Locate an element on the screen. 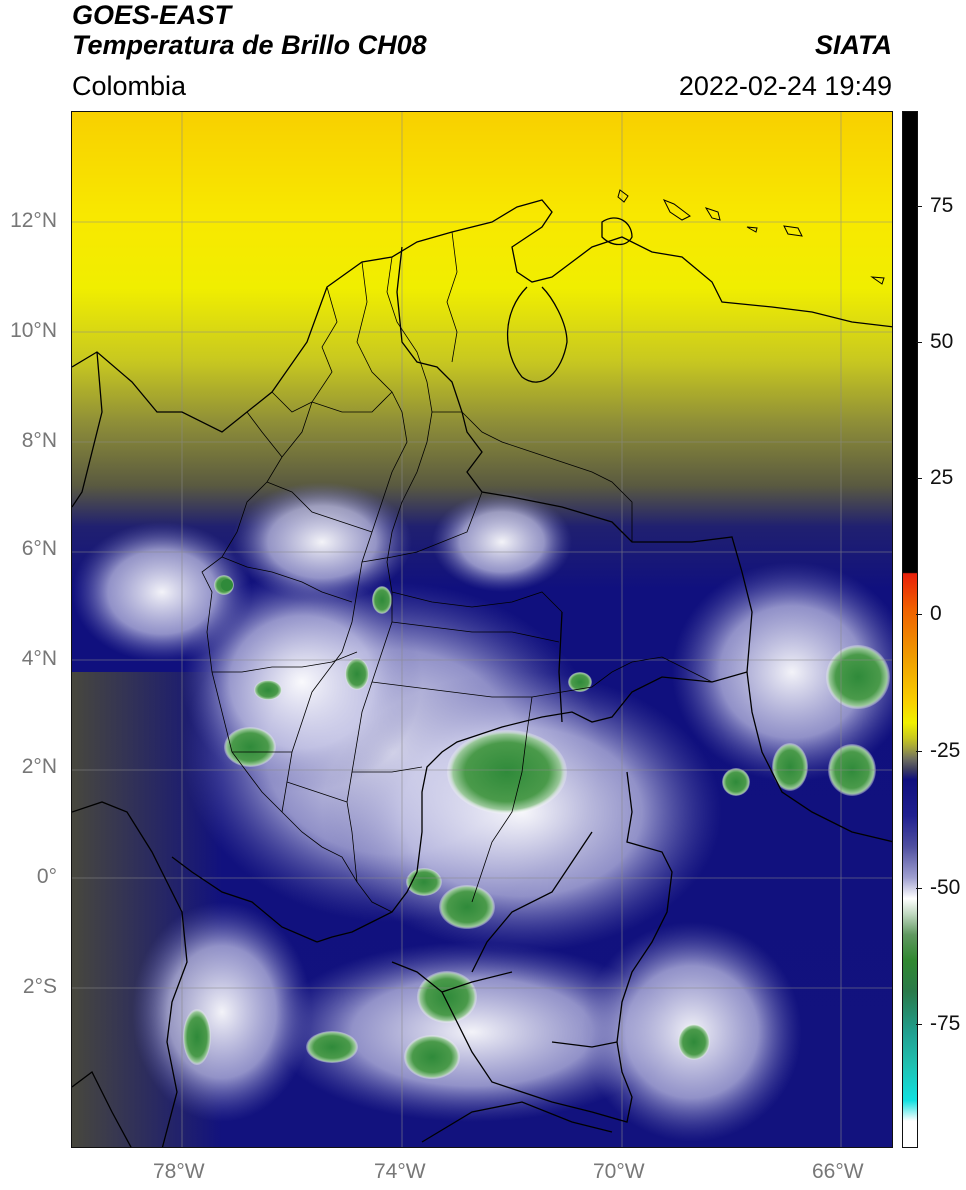  lon-label-78w: 78°W is located at coordinates (179, 1171).